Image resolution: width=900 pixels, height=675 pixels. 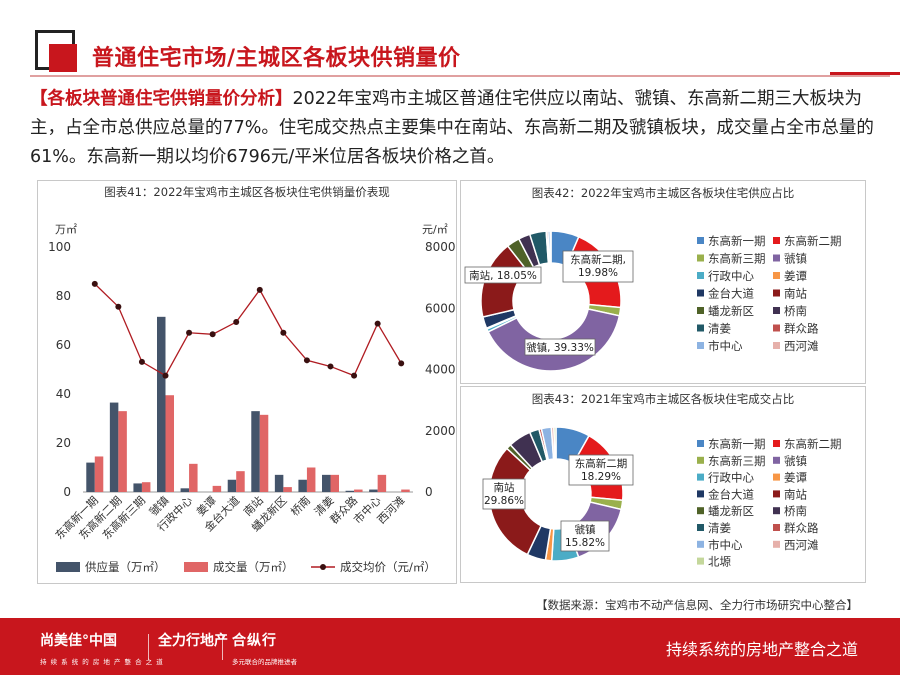 I want to click on header-logo-icon, so click(x=56, y=51).